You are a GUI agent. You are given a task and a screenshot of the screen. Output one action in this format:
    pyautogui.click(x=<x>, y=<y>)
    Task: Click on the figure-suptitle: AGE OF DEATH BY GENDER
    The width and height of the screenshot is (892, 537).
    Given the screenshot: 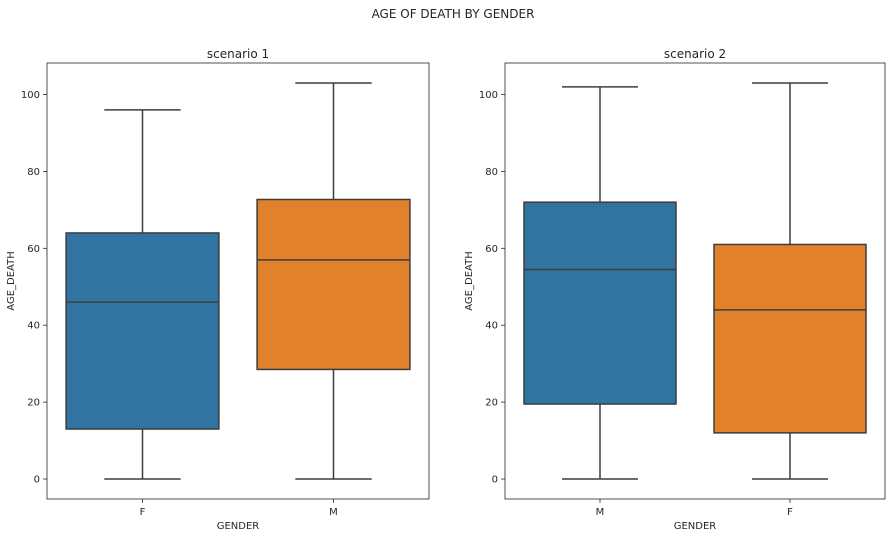 What is the action you would take?
    pyautogui.click(x=453, y=14)
    